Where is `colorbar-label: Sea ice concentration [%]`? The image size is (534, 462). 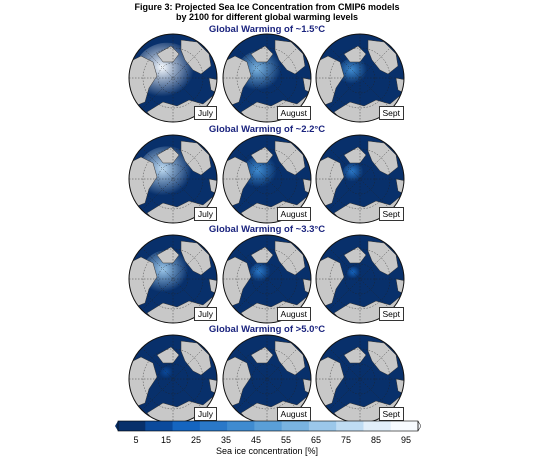
colorbar-label: Sea ice concentration [%] is located at coordinates (267, 451).